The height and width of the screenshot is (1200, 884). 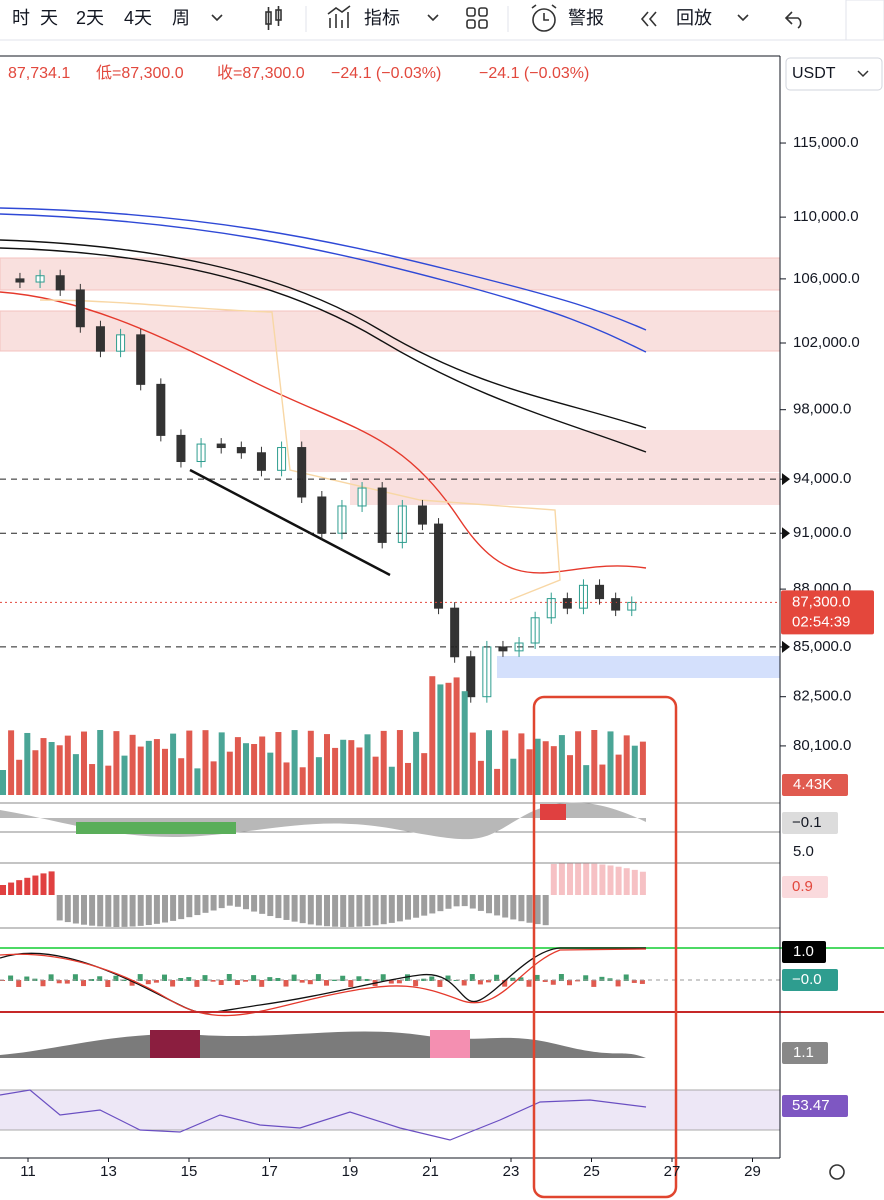 I want to click on date-tick-label: 17, so click(x=269, y=1171).